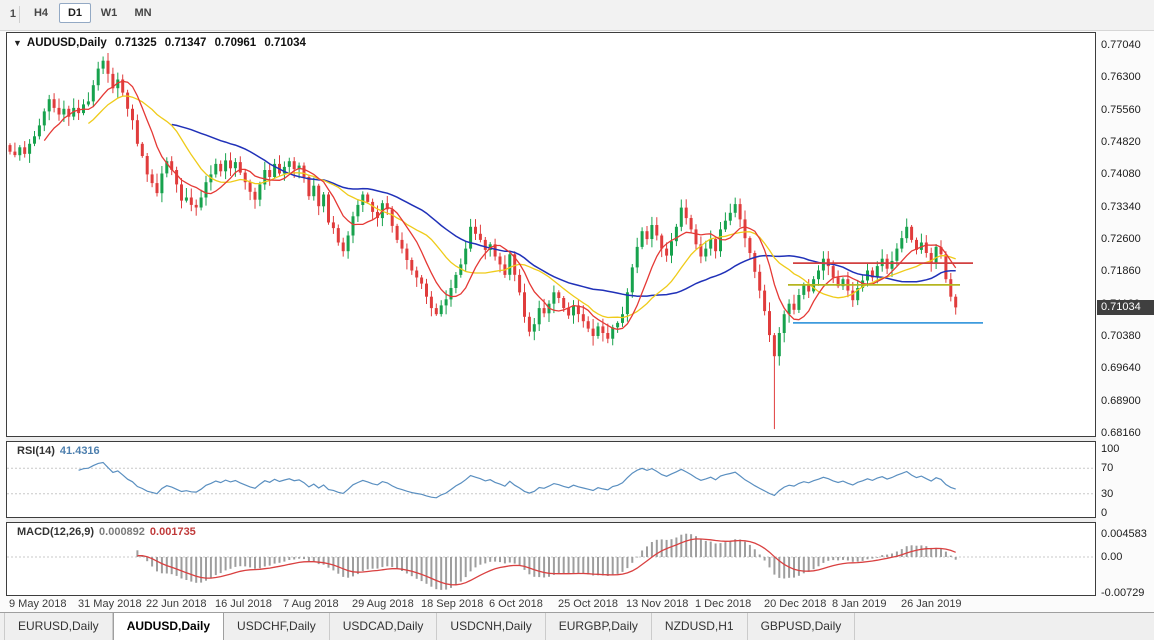 This screenshot has height=640, width=1154. I want to click on period-buttons-group: H4 D1 W1 MN, so click(92, 13).